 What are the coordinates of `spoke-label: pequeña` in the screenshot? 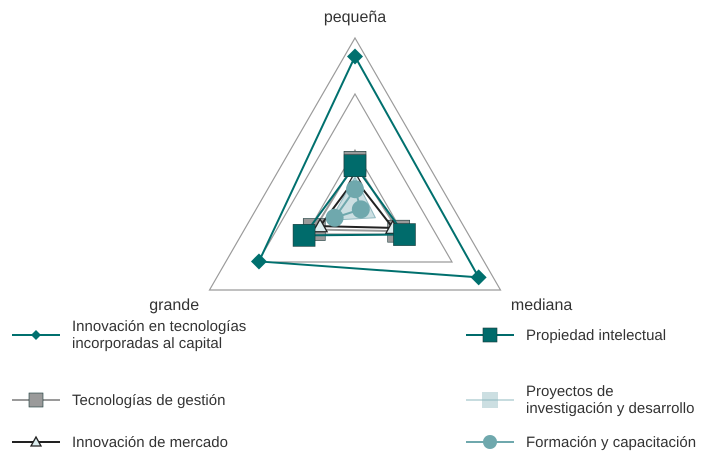 It's located at (355, 17).